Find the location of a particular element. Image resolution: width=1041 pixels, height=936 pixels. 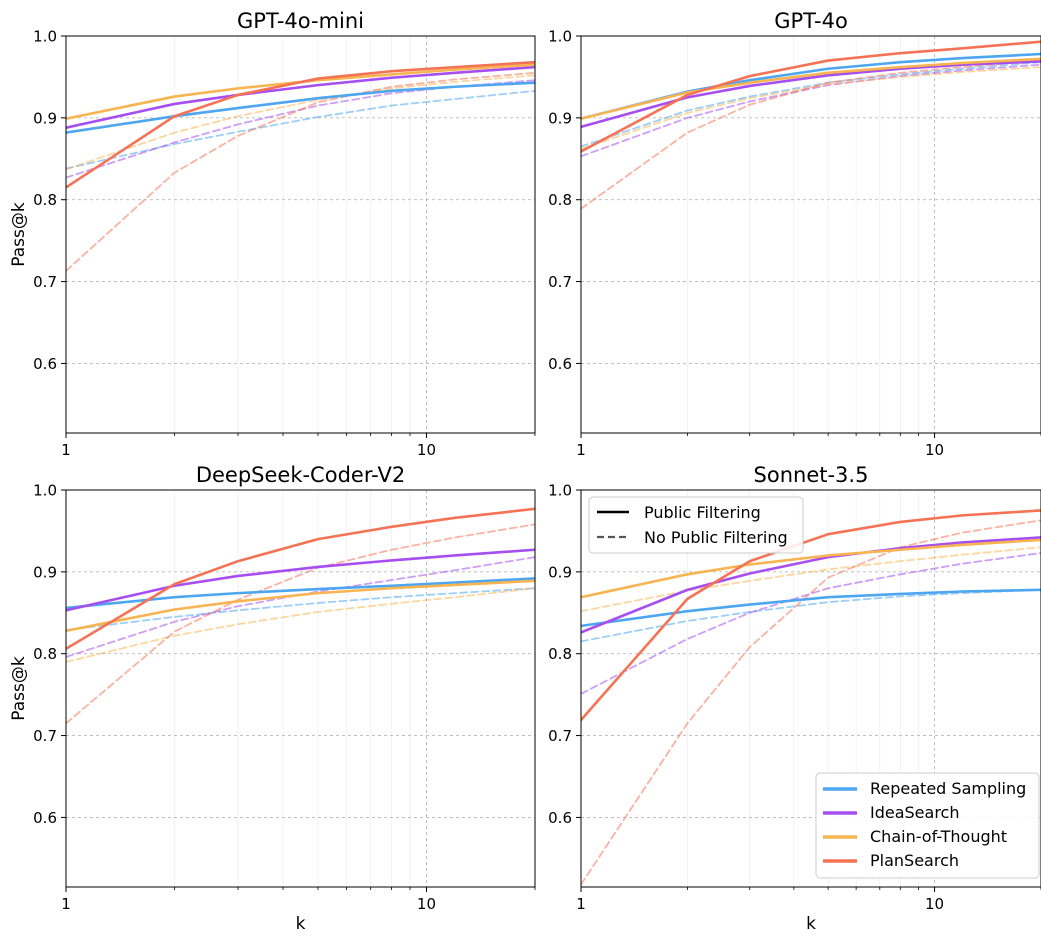

legend-public-filtering: Public Filtering is located at coordinates (702, 512).